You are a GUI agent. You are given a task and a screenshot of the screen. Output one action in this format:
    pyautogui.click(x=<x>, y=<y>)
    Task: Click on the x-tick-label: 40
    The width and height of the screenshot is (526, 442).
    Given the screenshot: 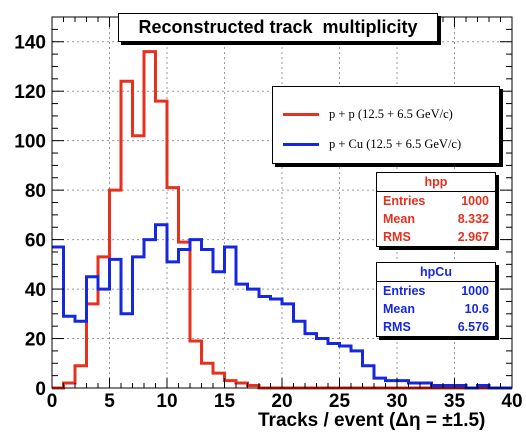 What is the action you would take?
    pyautogui.click(x=511, y=401)
    